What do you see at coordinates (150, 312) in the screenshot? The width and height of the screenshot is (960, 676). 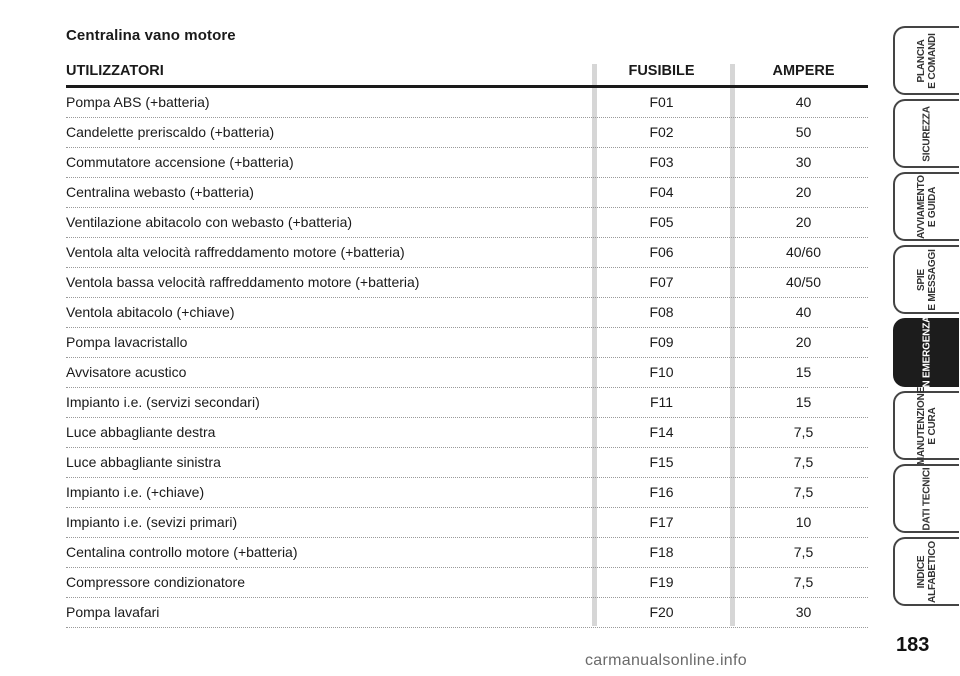 I see `row-user: Ventola abitacolo (+chiave)` at bounding box center [150, 312].